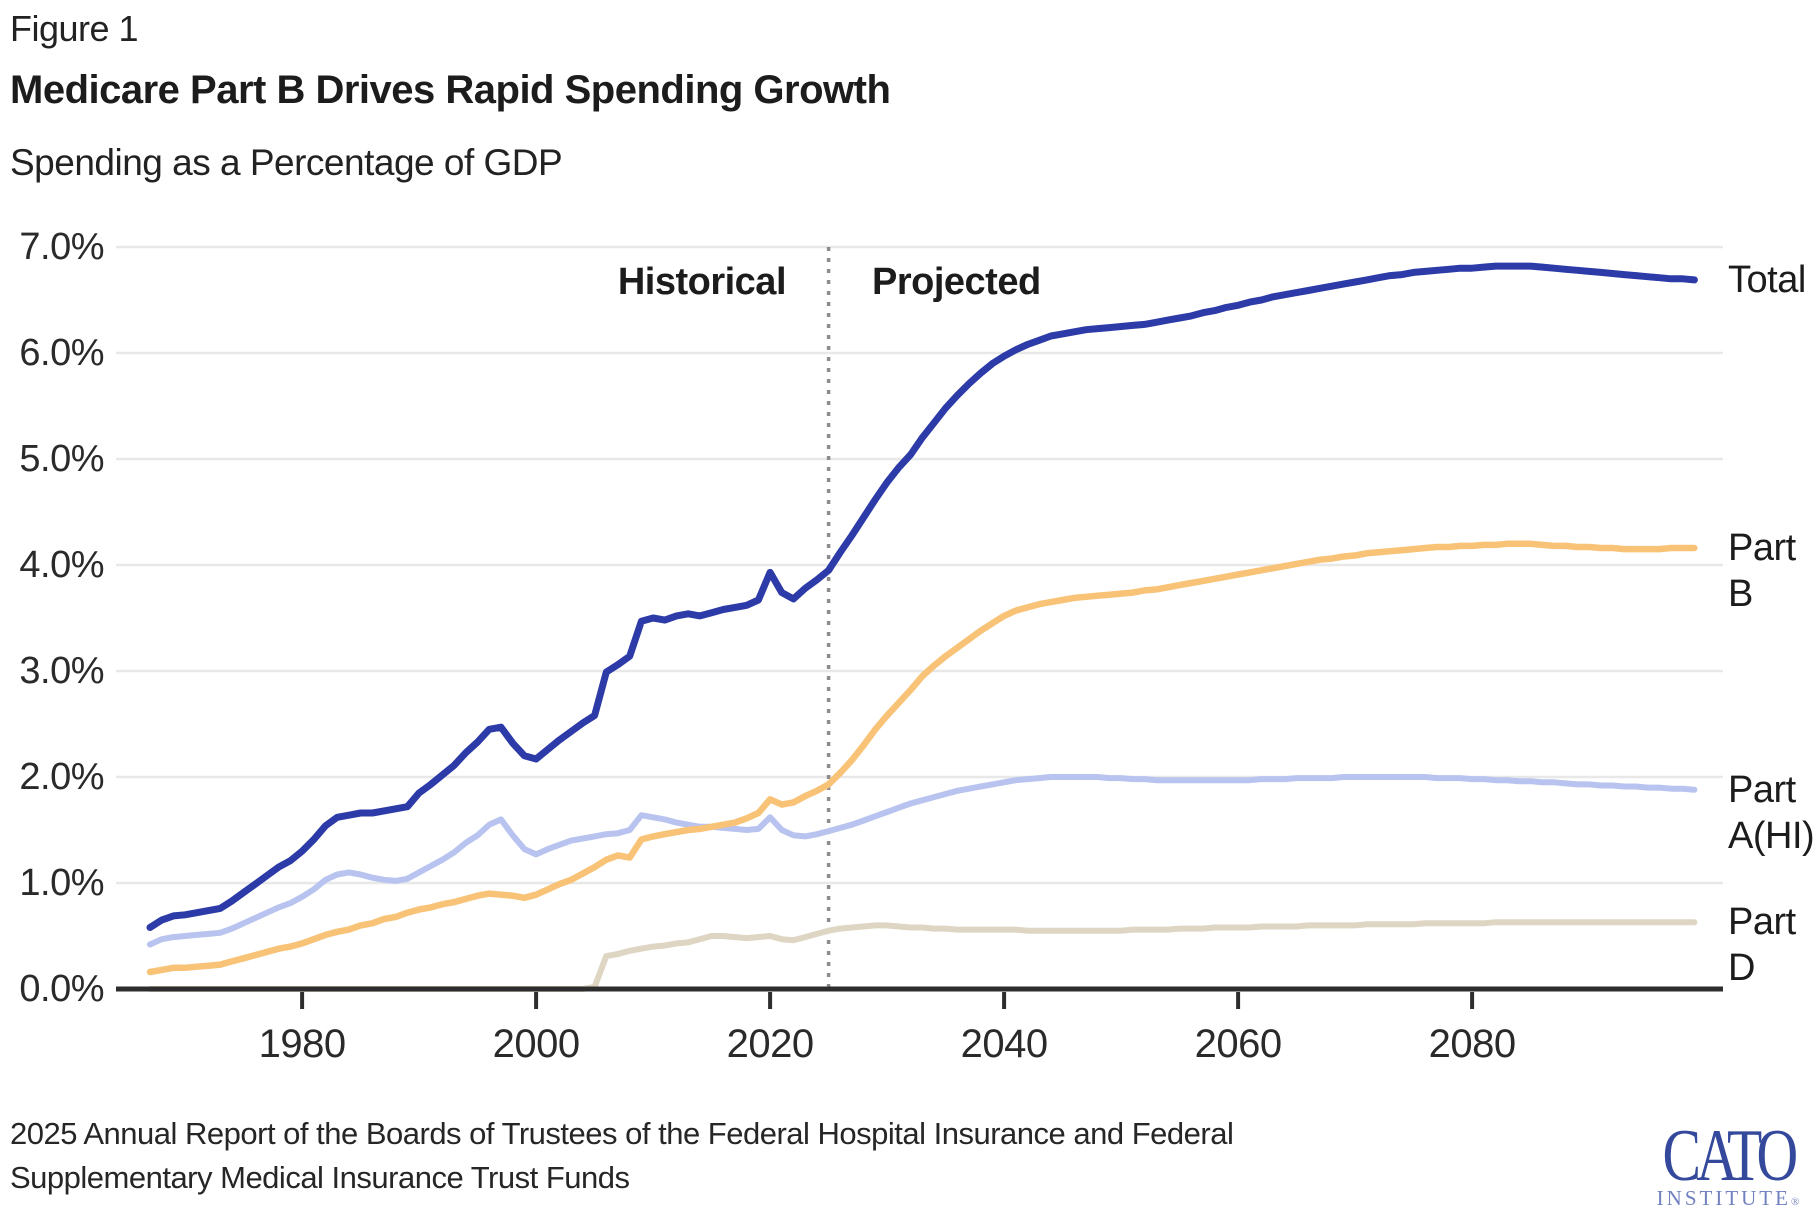  Describe the element at coordinates (61, 459) in the screenshot. I see `y-tick-label-5.0%: 5.0%` at that location.